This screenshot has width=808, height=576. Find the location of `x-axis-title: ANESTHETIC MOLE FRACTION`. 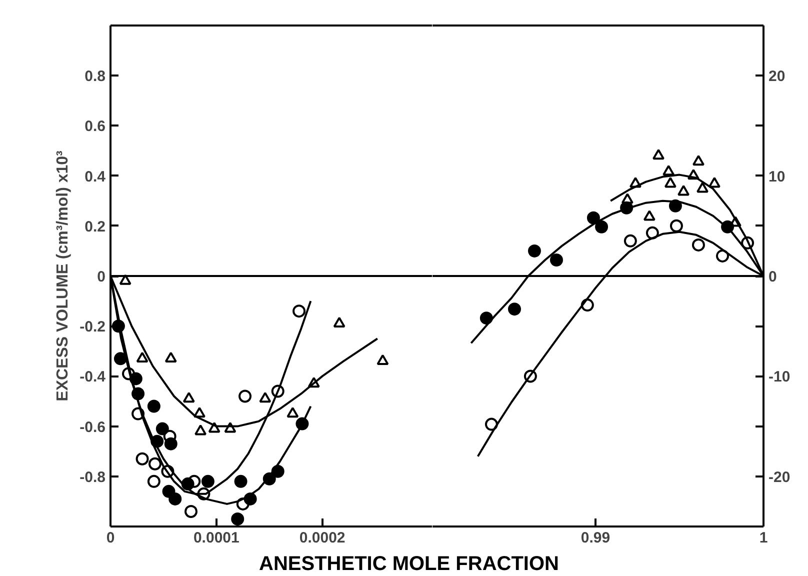

x-axis-title: ANESTHETIC MOLE FRACTION is located at coordinates (409, 564).